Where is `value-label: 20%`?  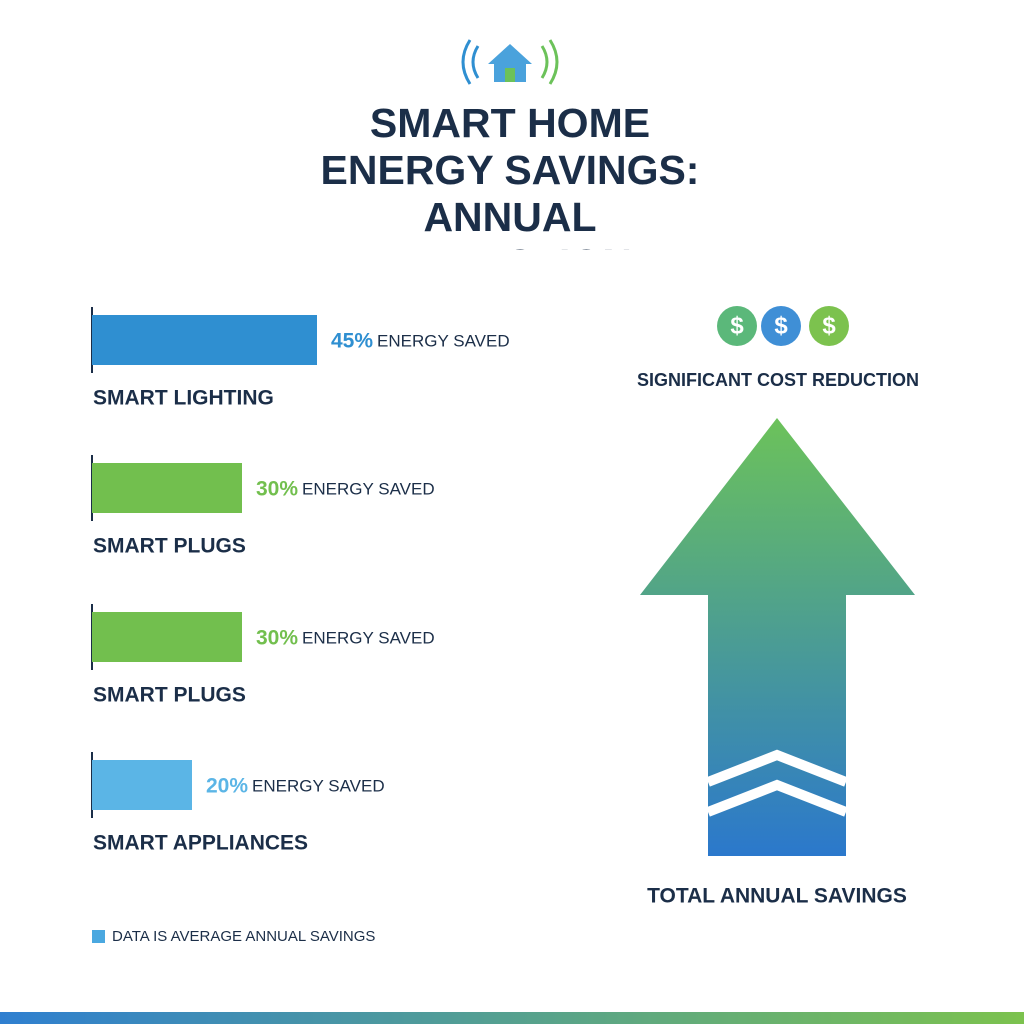 value-label: 20% is located at coordinates (227, 786).